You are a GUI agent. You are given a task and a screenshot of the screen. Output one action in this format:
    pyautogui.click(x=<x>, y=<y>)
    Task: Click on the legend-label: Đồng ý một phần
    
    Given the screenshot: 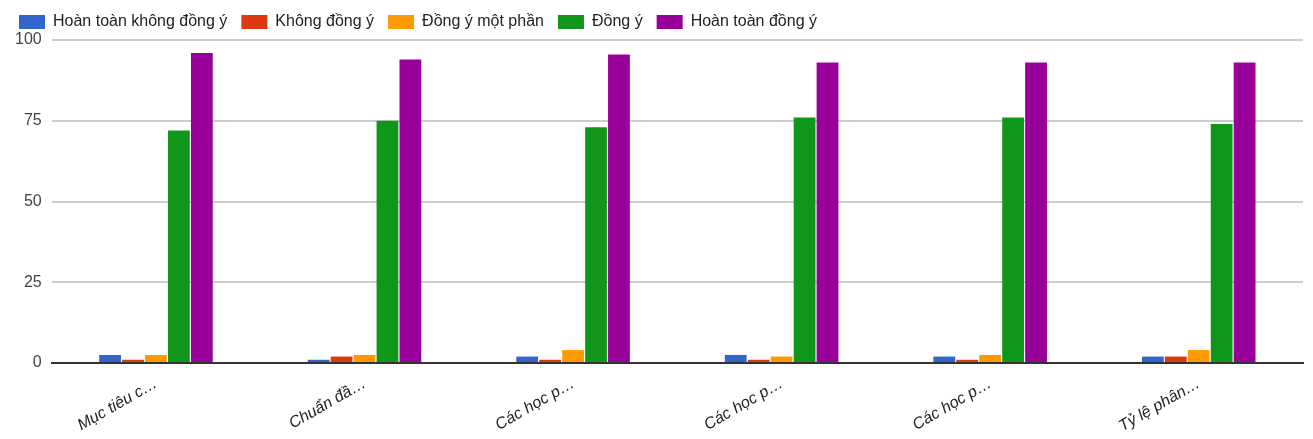 What is the action you would take?
    pyautogui.click(x=483, y=21)
    